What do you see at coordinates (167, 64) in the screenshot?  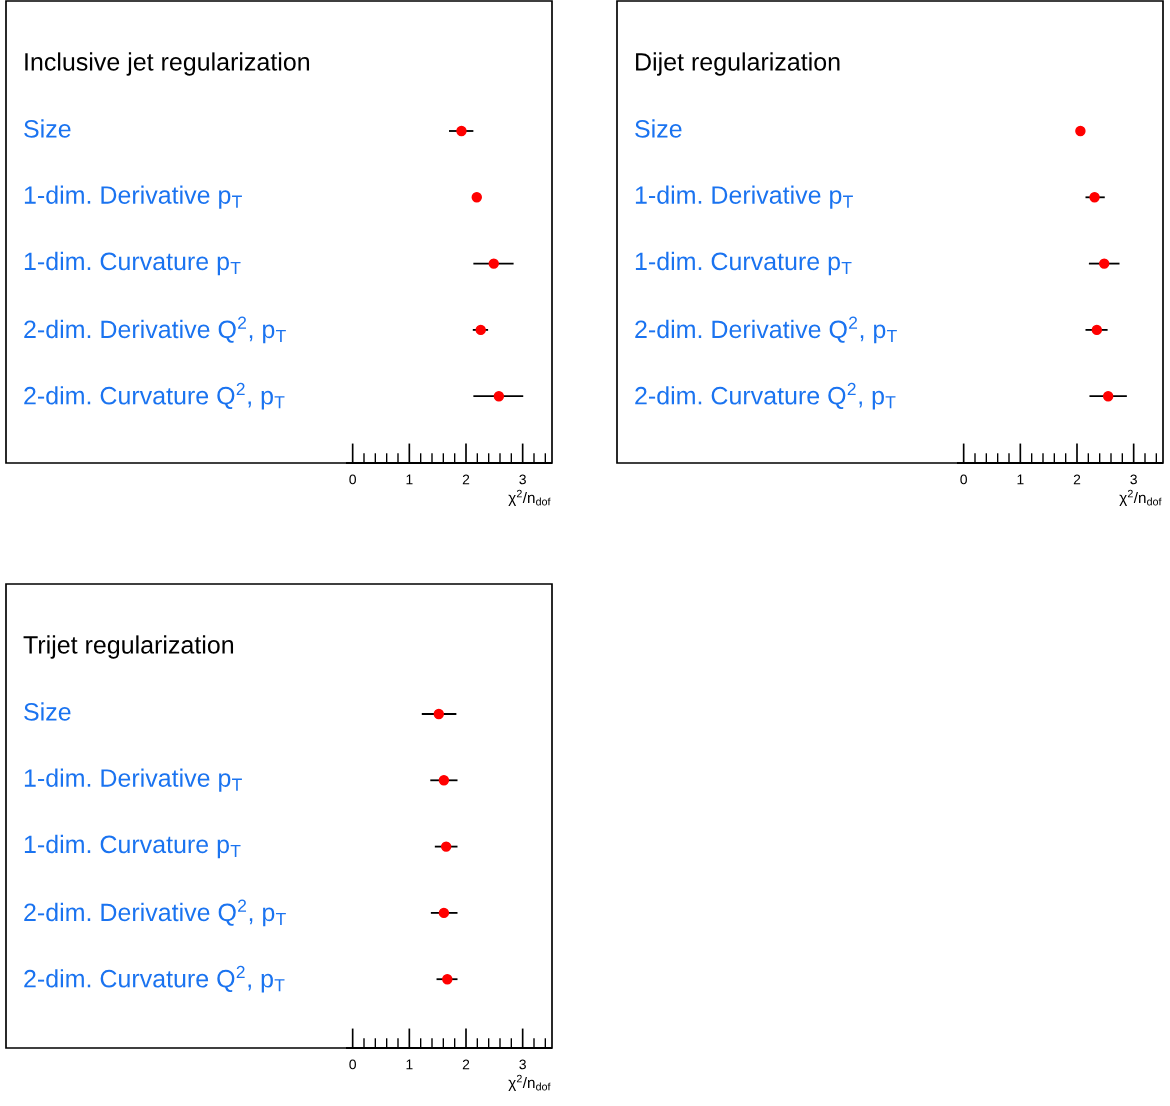 I see `chart-title: Inclusive jet regularization` at bounding box center [167, 64].